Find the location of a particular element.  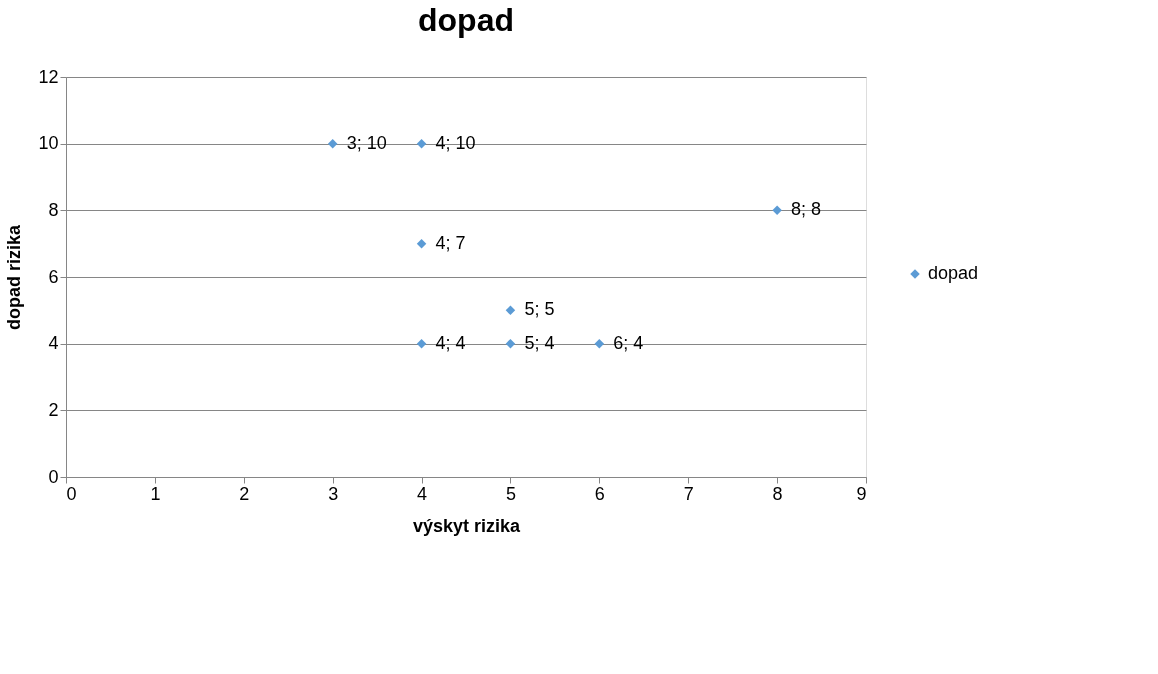

x-tick-label: 1 is located at coordinates (155, 493).